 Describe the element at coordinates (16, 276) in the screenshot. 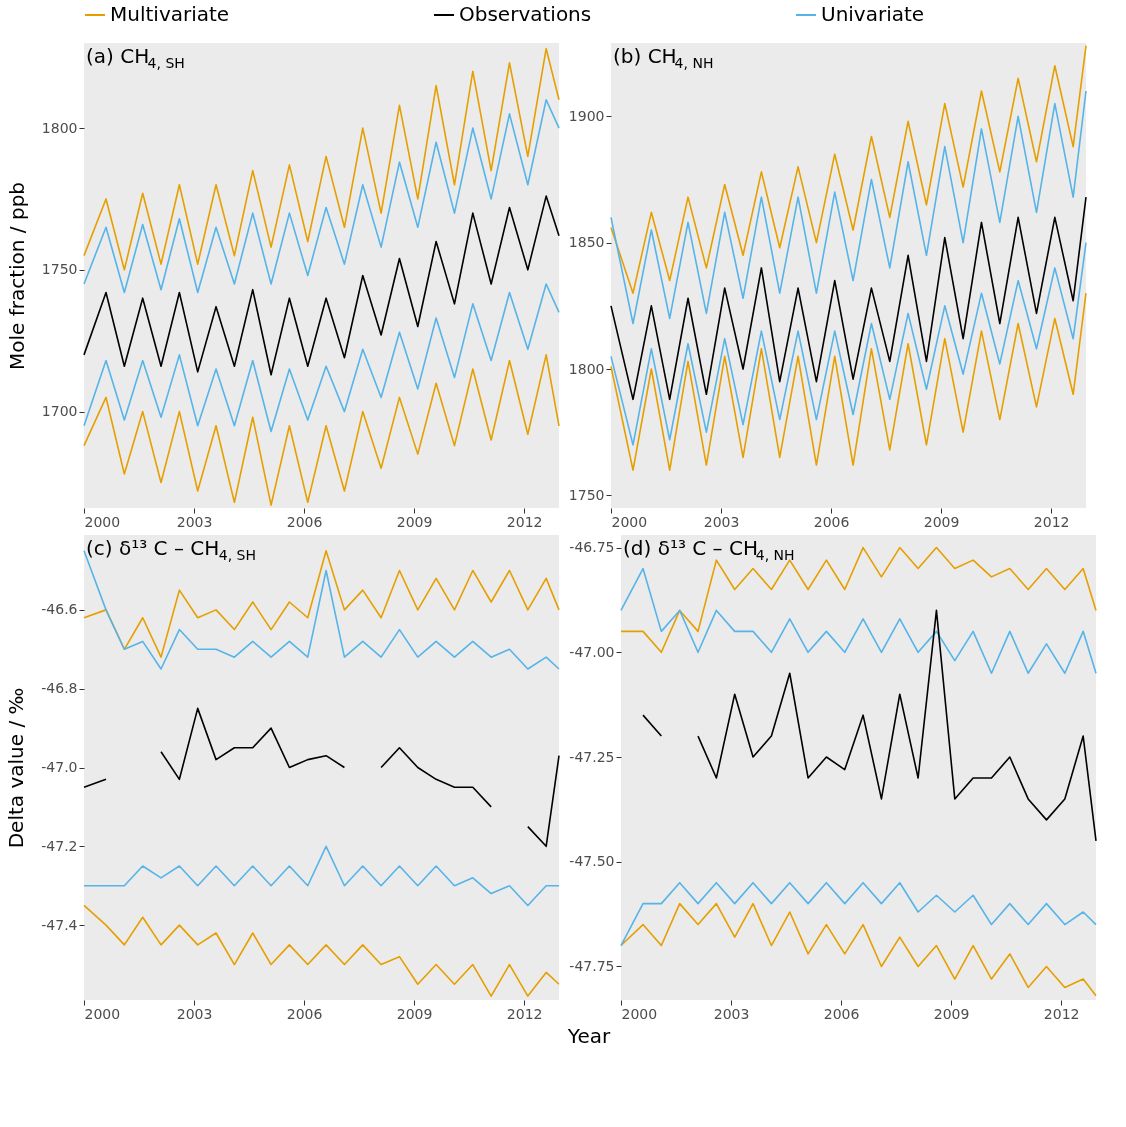

I see `y-axis-title: Mole fraction / ppb` at that location.